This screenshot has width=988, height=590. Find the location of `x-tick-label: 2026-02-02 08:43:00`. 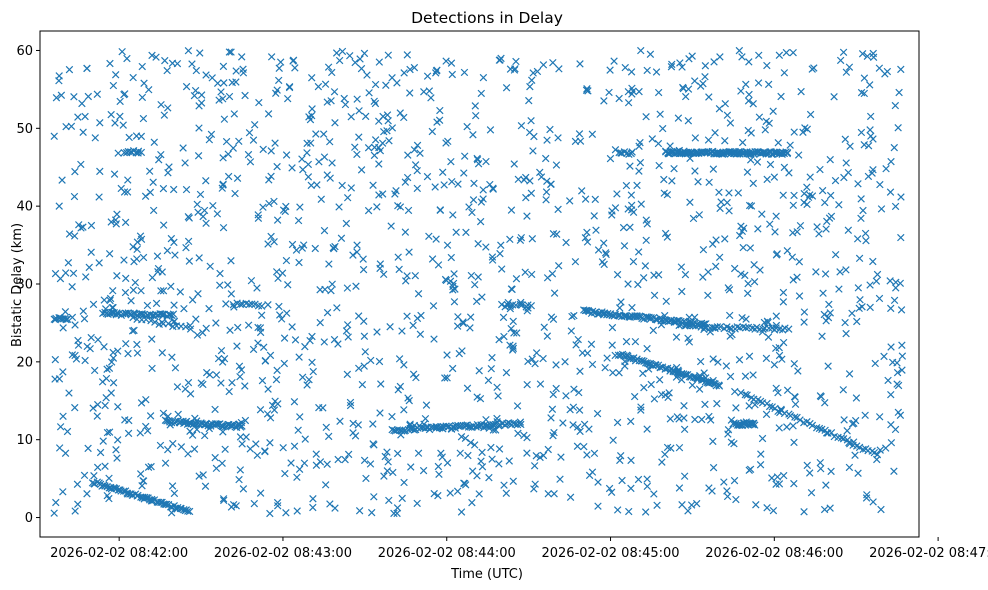

x-tick-label: 2026-02-02 08:43:00 is located at coordinates (283, 553).